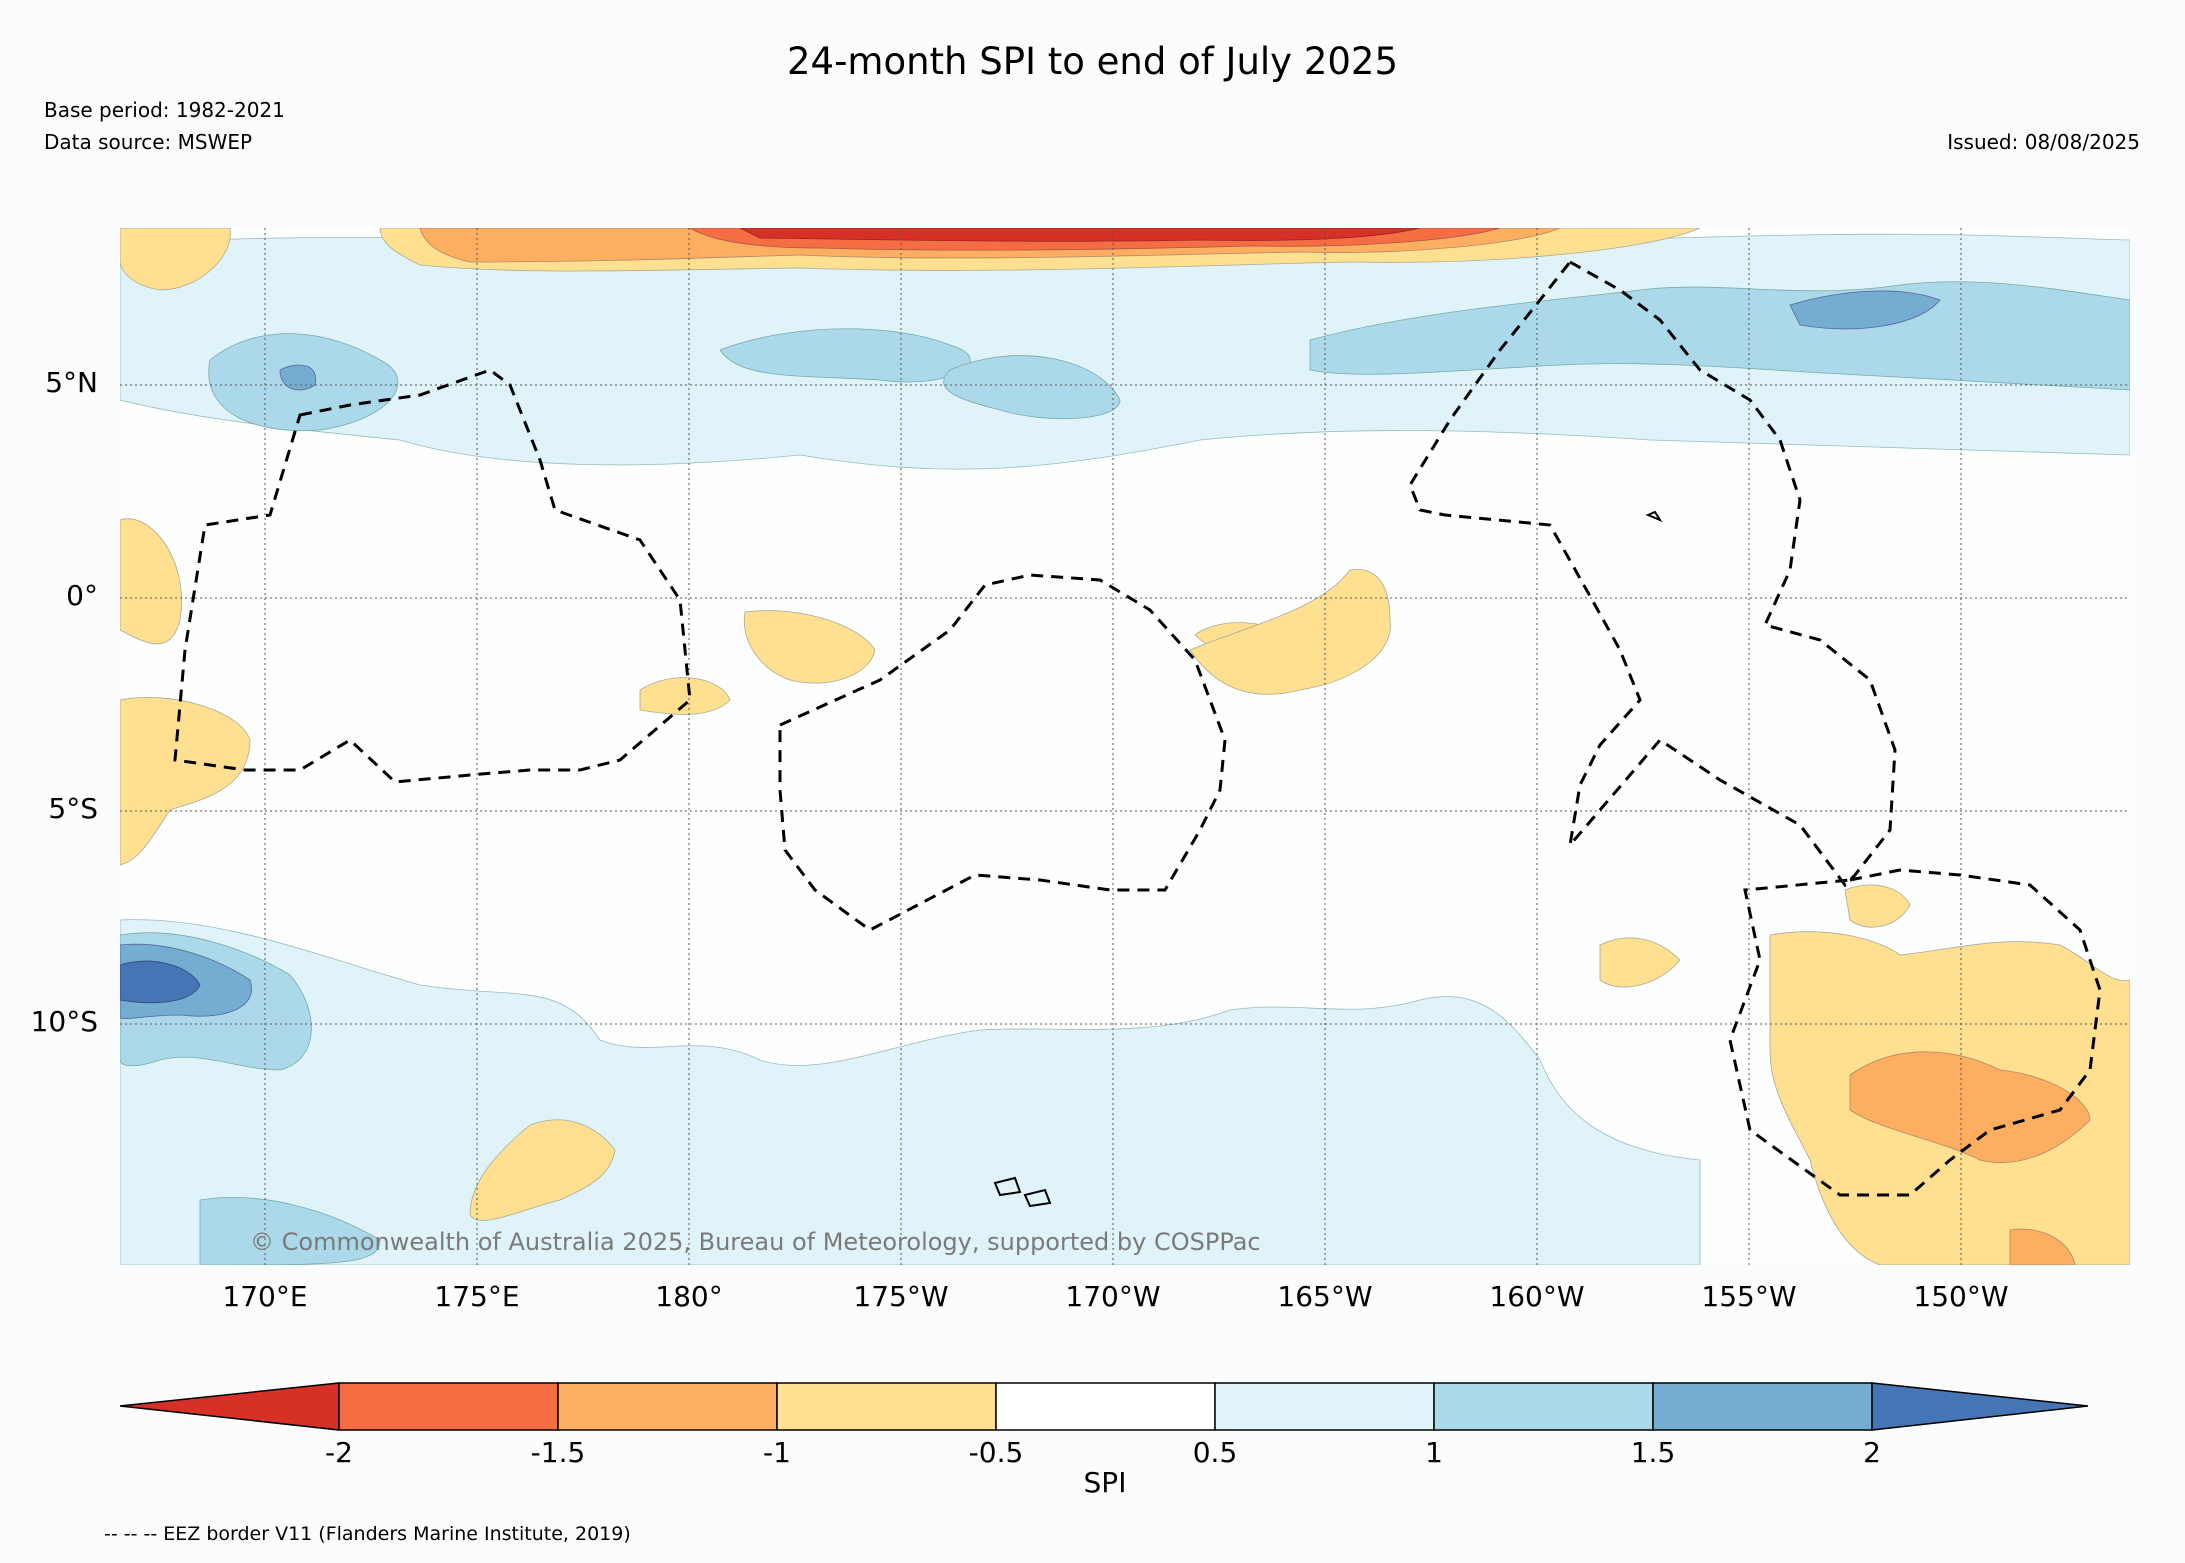 The image size is (2185, 1563). I want to click on colorbar-title: SPI, so click(1105, 1482).